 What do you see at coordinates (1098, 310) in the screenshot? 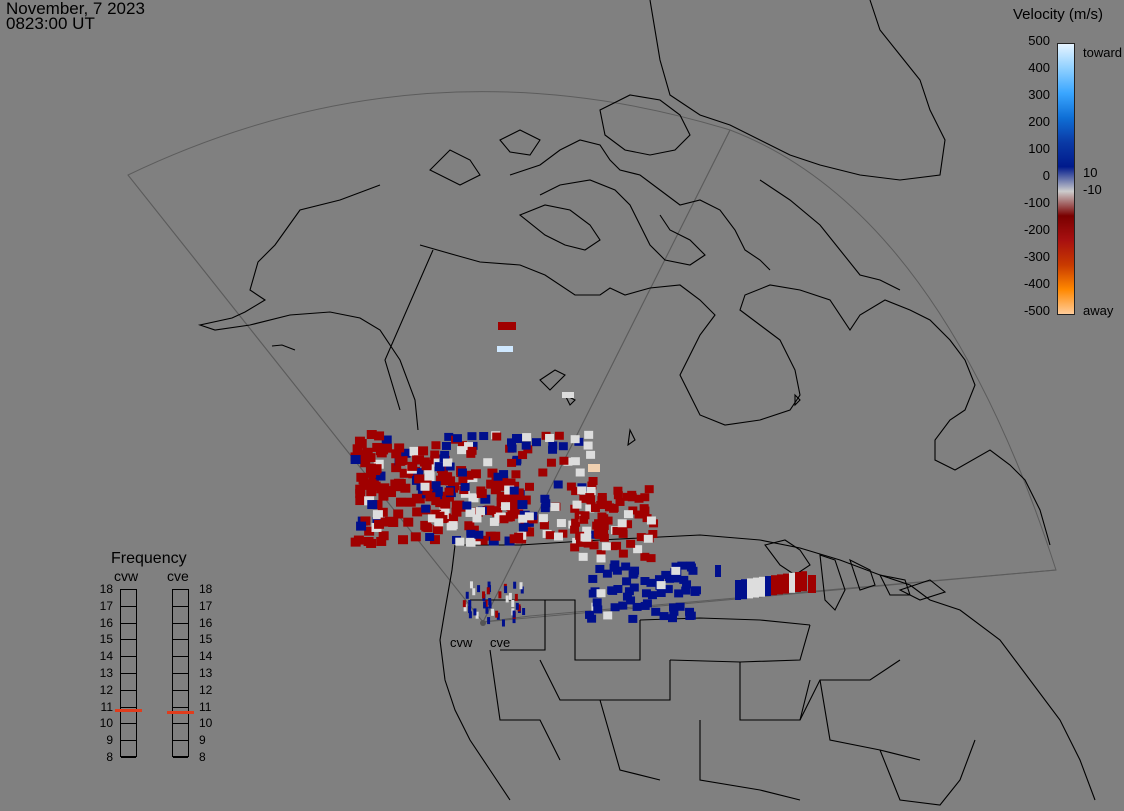
I see `away-label: away` at bounding box center [1098, 310].